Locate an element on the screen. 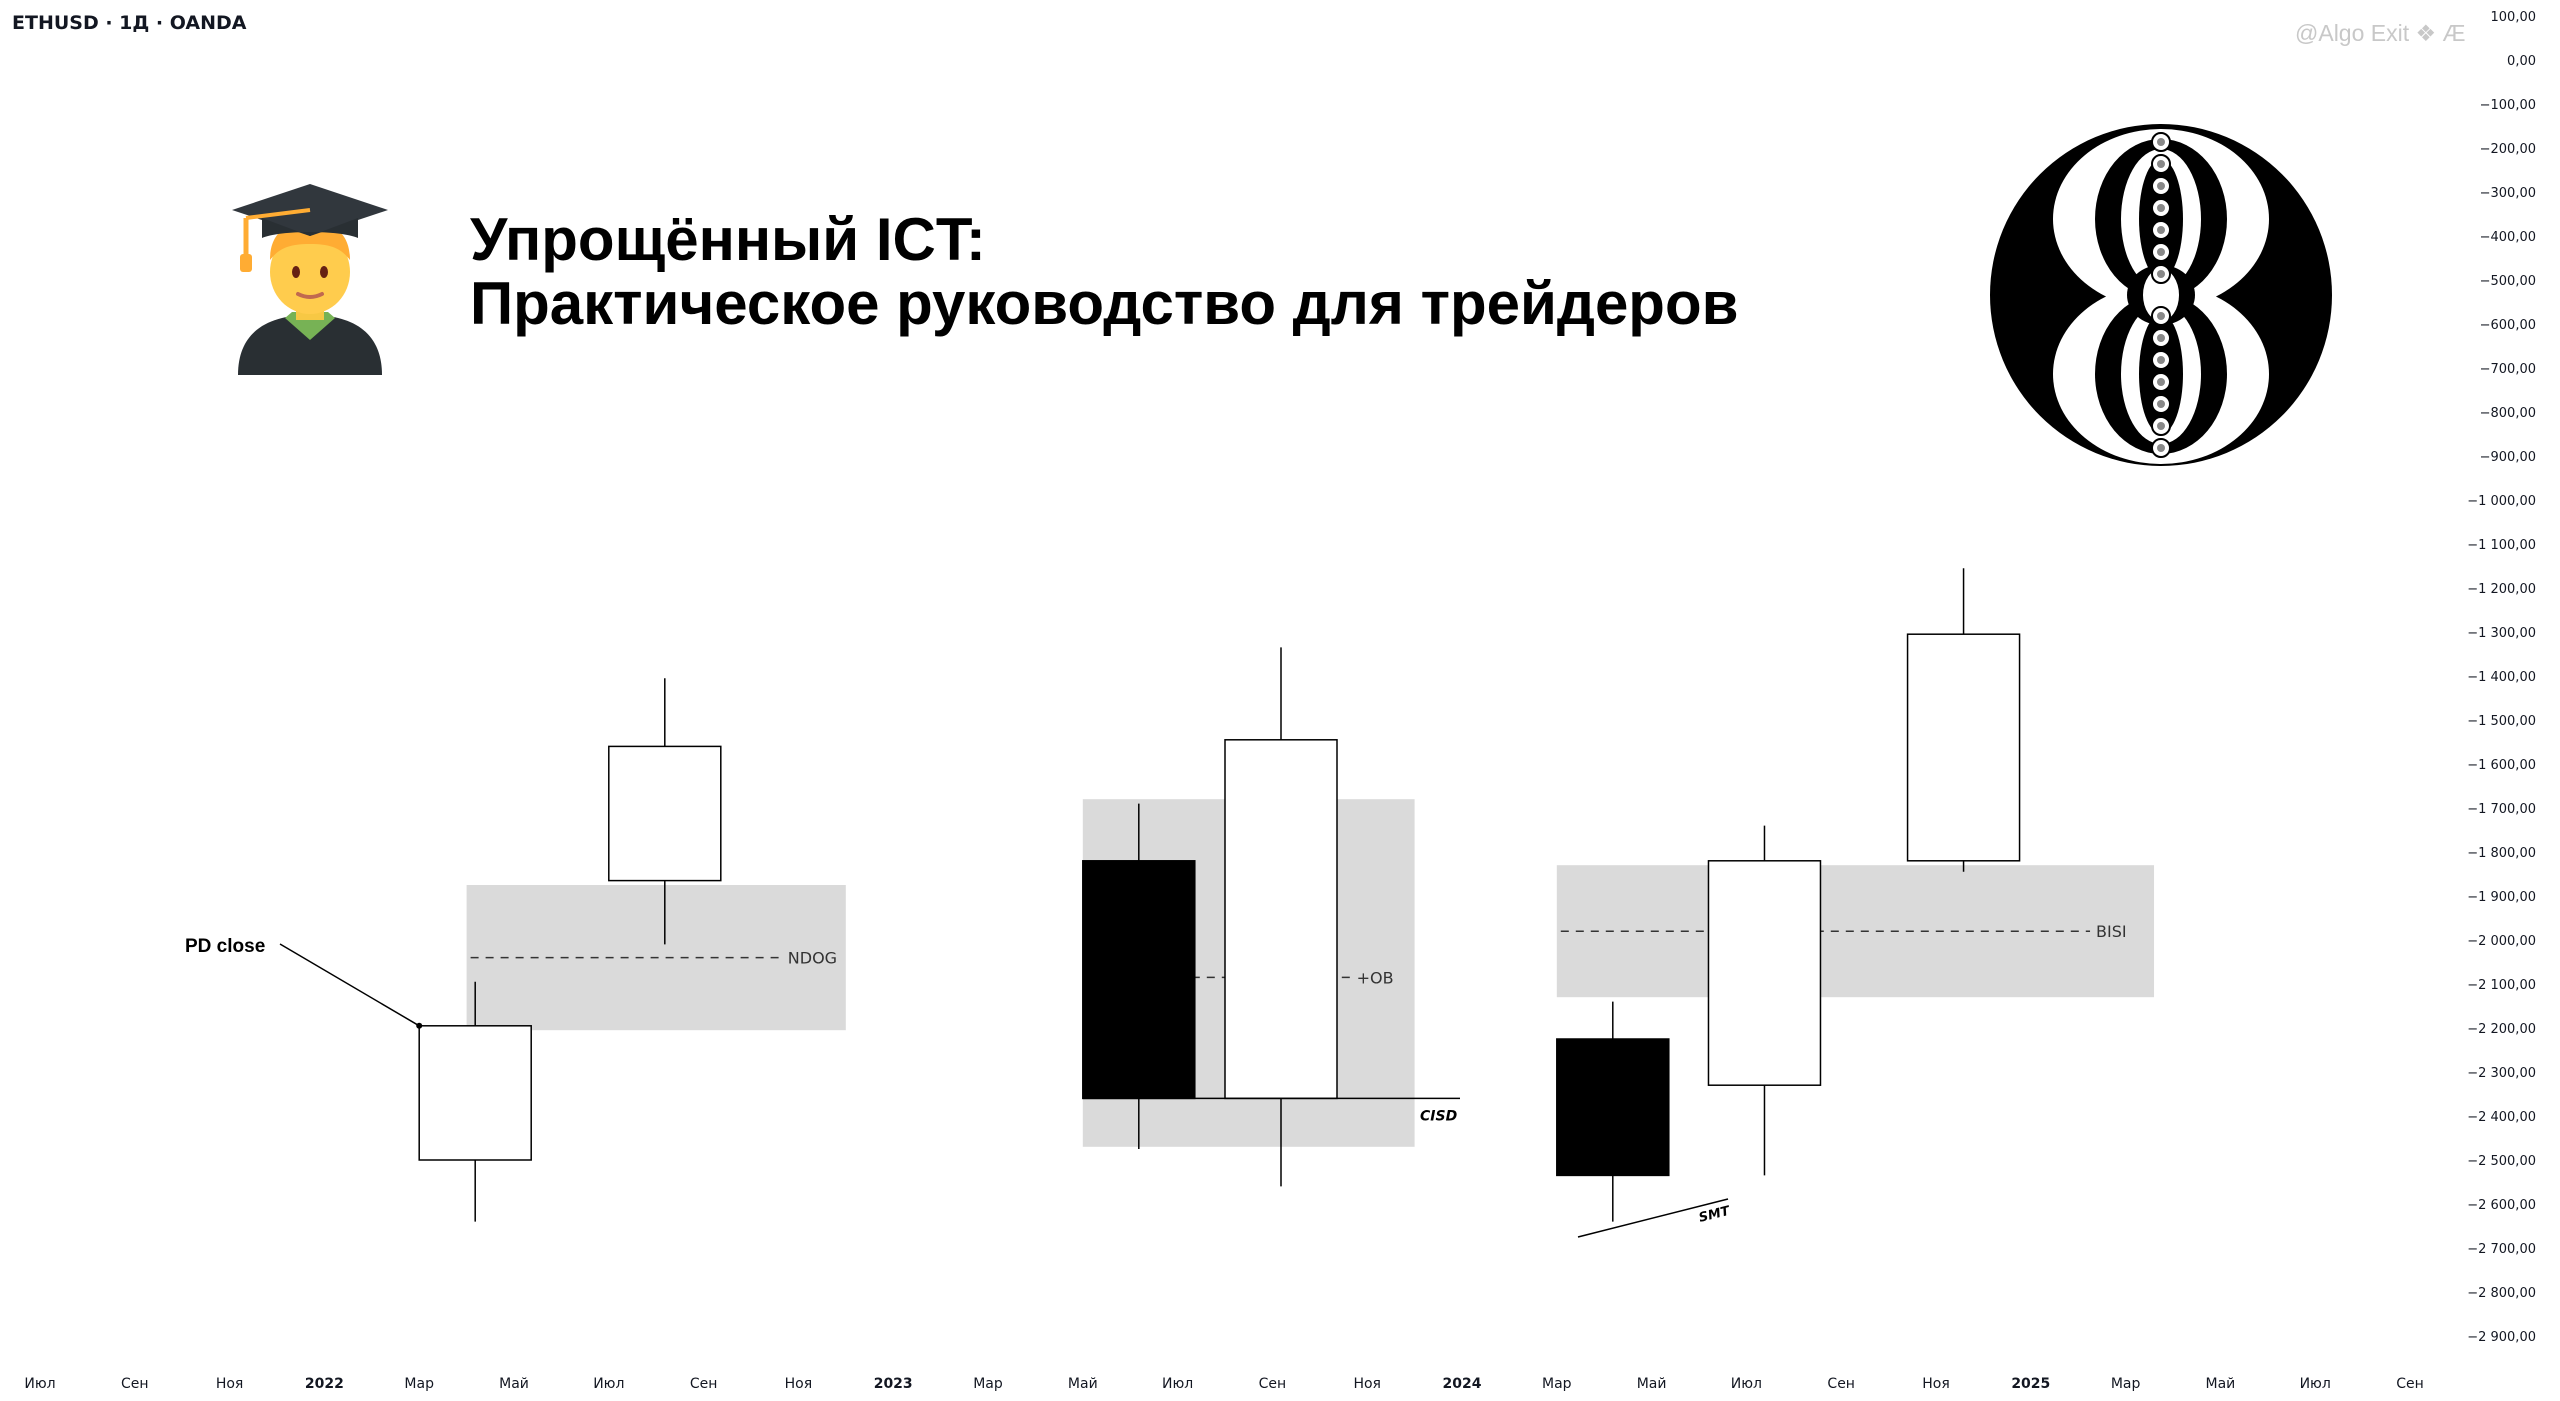 The image size is (2560, 1401). y-tick-label: −2 700,00 is located at coordinates (2501, 1249).